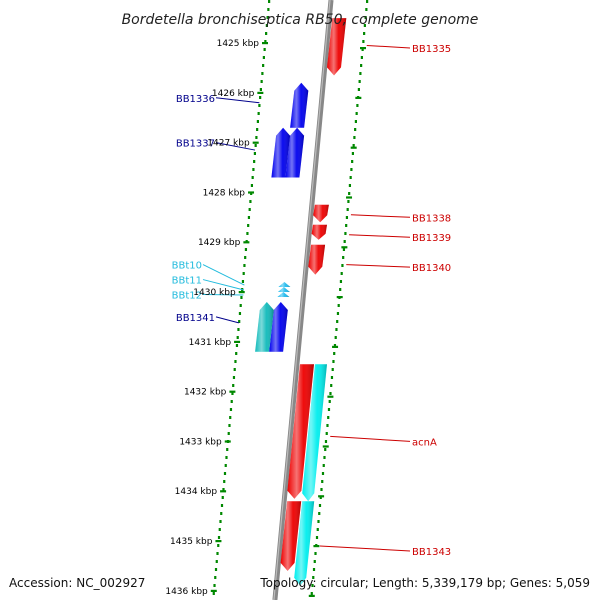 This screenshot has height=600, width=600. Describe the element at coordinates (196, 492) in the screenshot. I see `tick-label-1434: 1434 kbp` at that location.